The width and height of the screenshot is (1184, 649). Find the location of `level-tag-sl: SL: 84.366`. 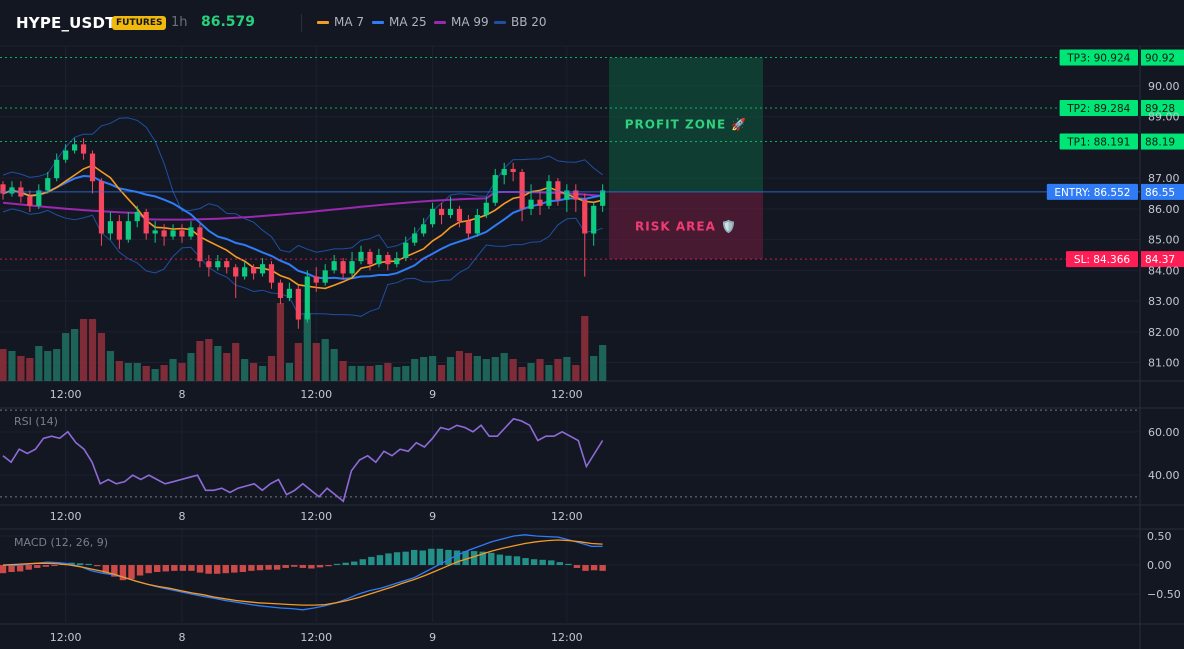

level-tag-sl: SL: 84.366 is located at coordinates (1102, 260).